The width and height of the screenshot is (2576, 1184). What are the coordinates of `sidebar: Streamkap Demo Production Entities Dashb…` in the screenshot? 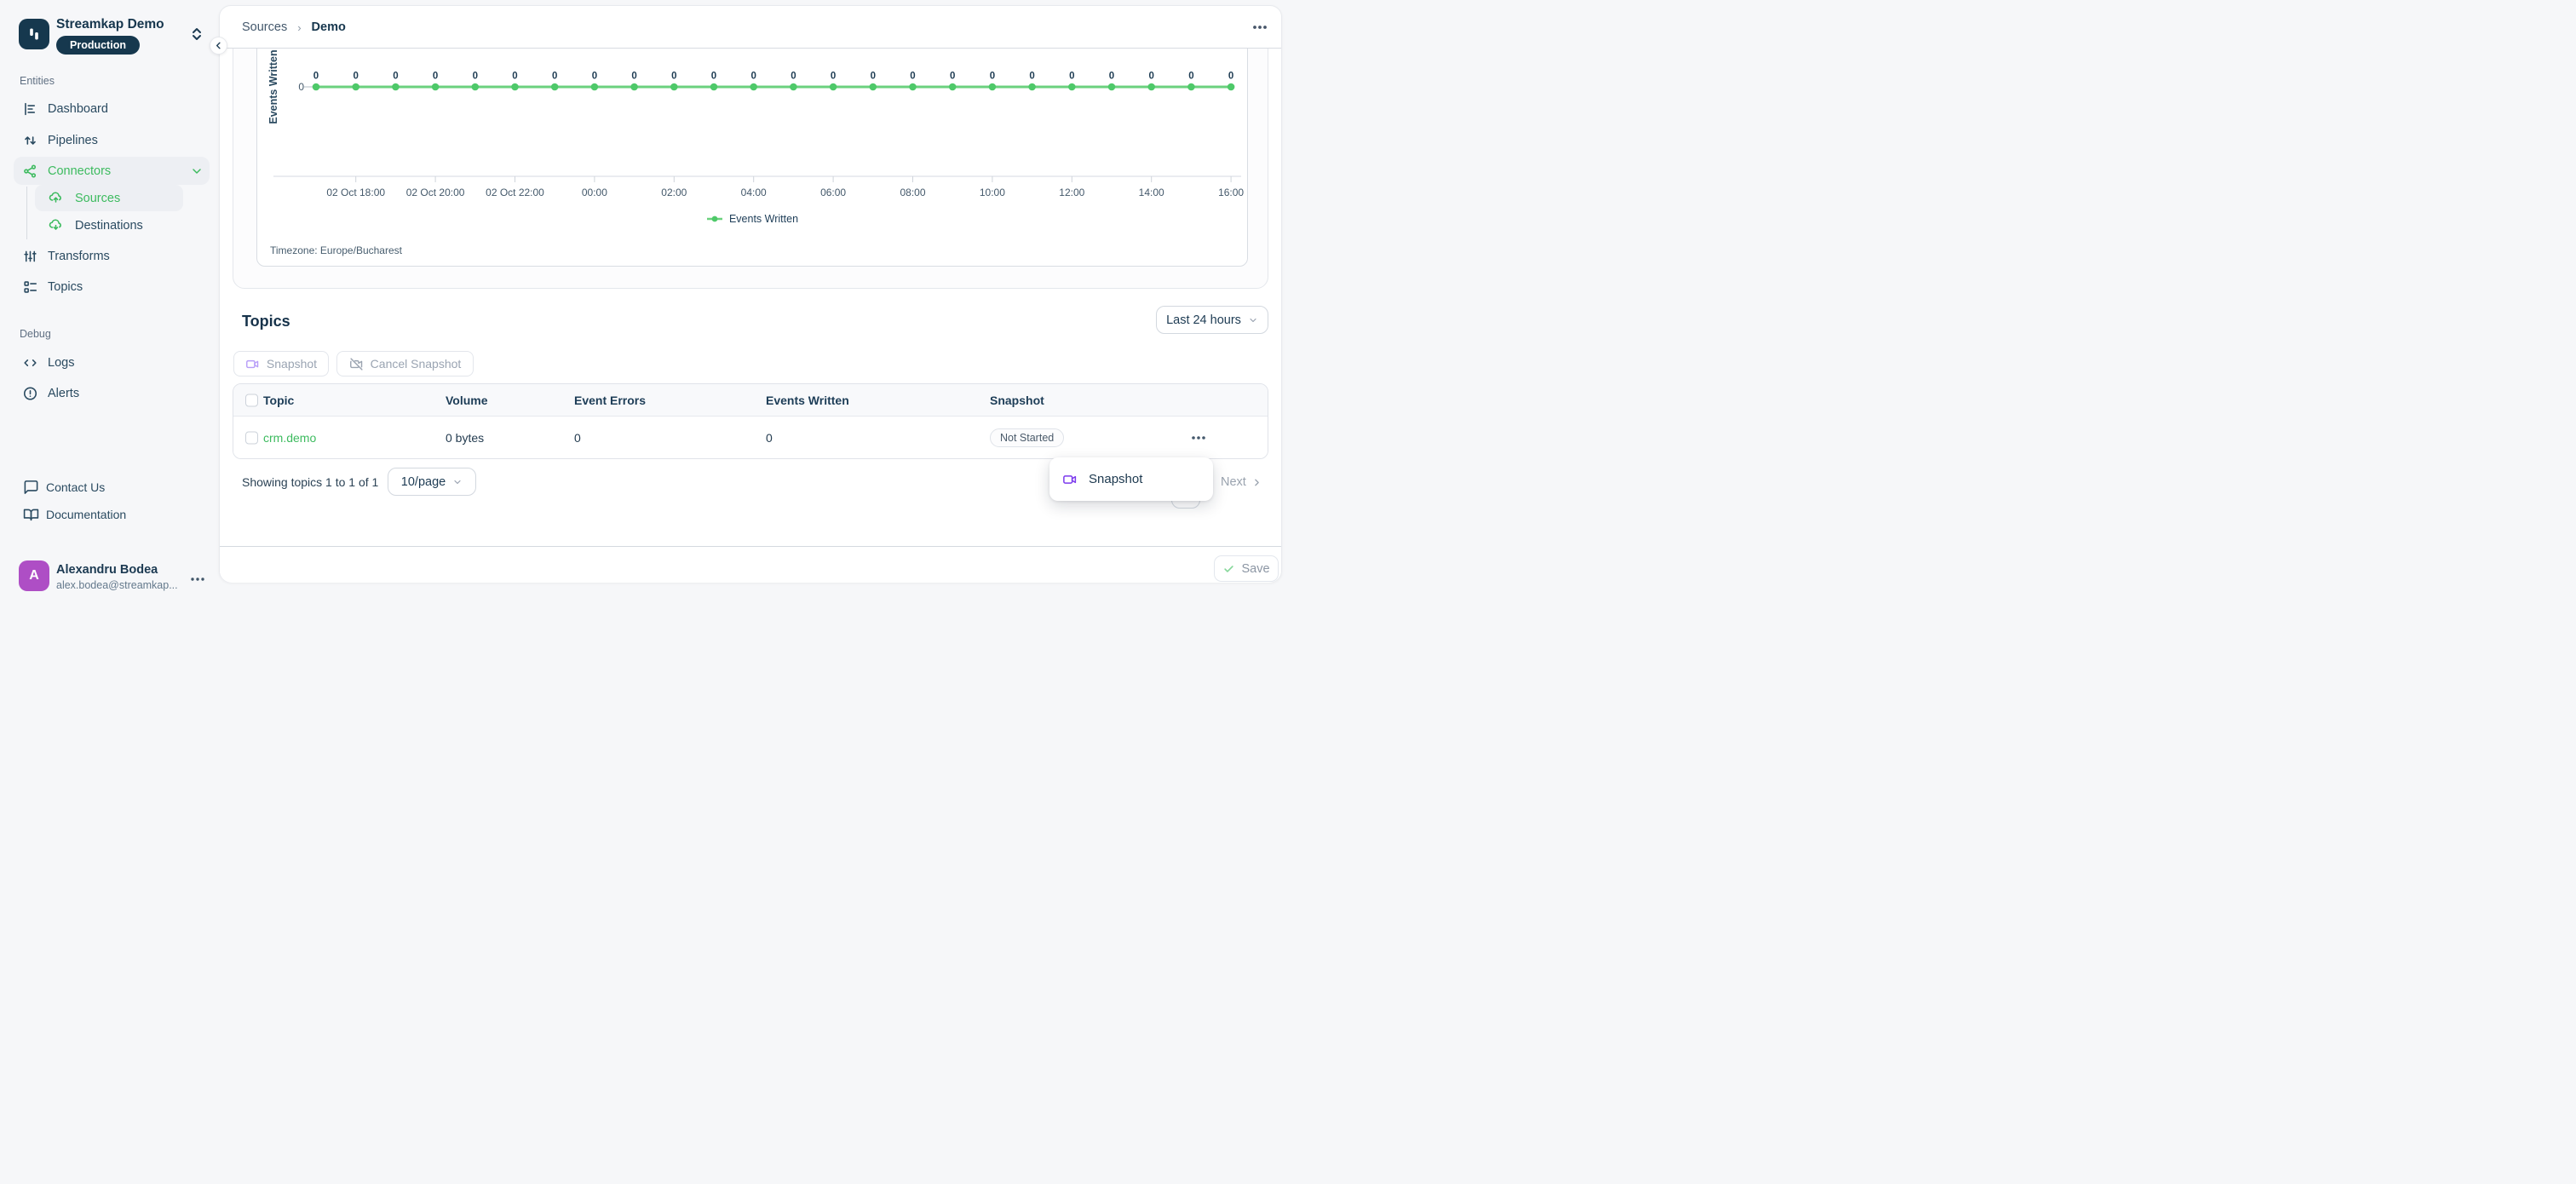 It's located at (109, 296).